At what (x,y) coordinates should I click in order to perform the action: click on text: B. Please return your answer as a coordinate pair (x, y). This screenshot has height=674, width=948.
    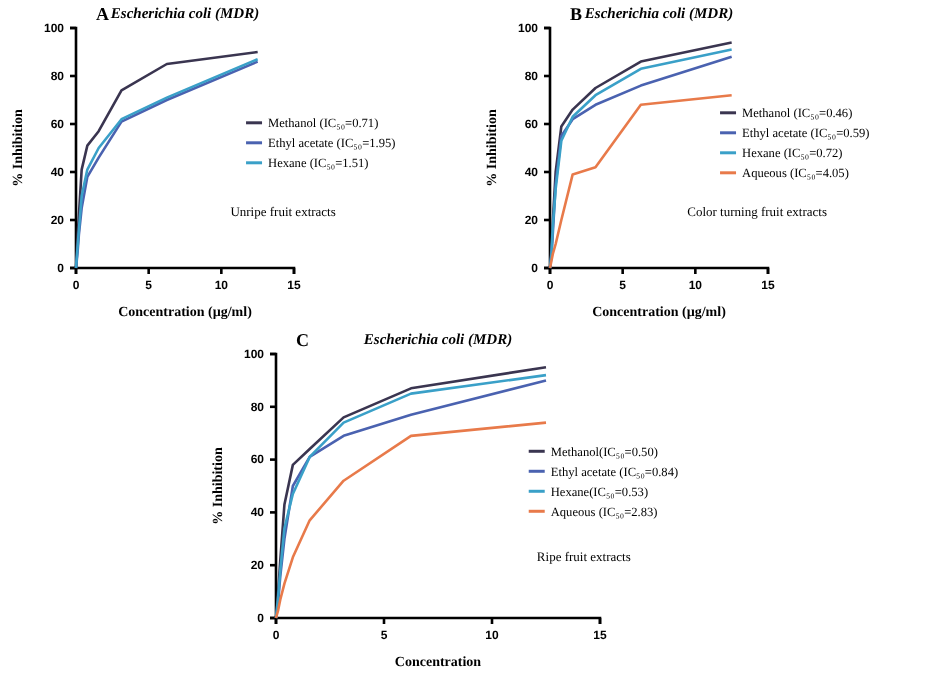
    Looking at the image, I should click on (576, 14).